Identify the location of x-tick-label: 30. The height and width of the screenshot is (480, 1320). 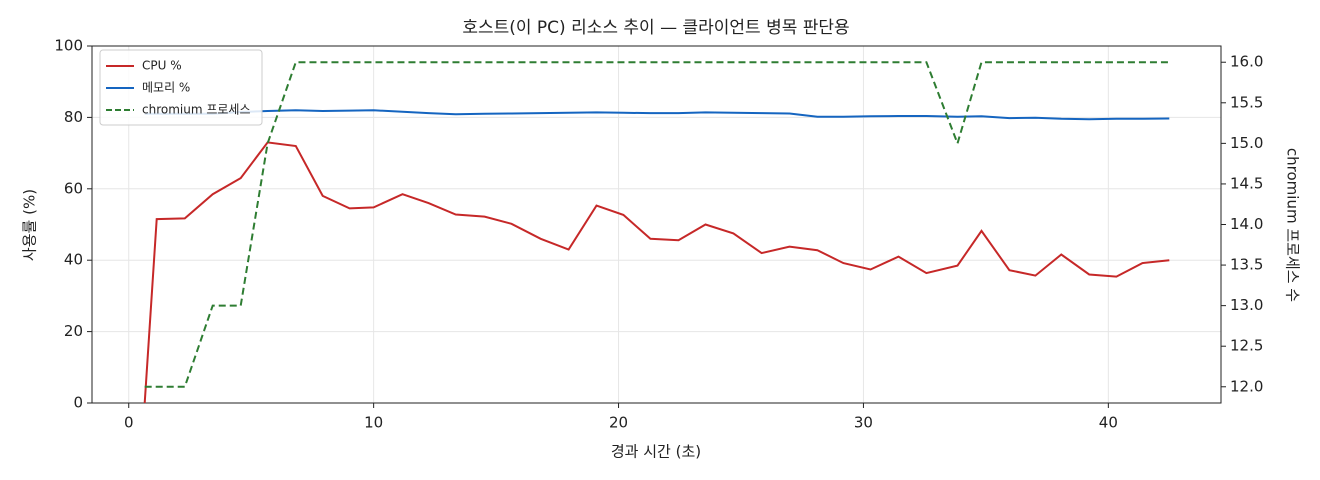
(863, 423).